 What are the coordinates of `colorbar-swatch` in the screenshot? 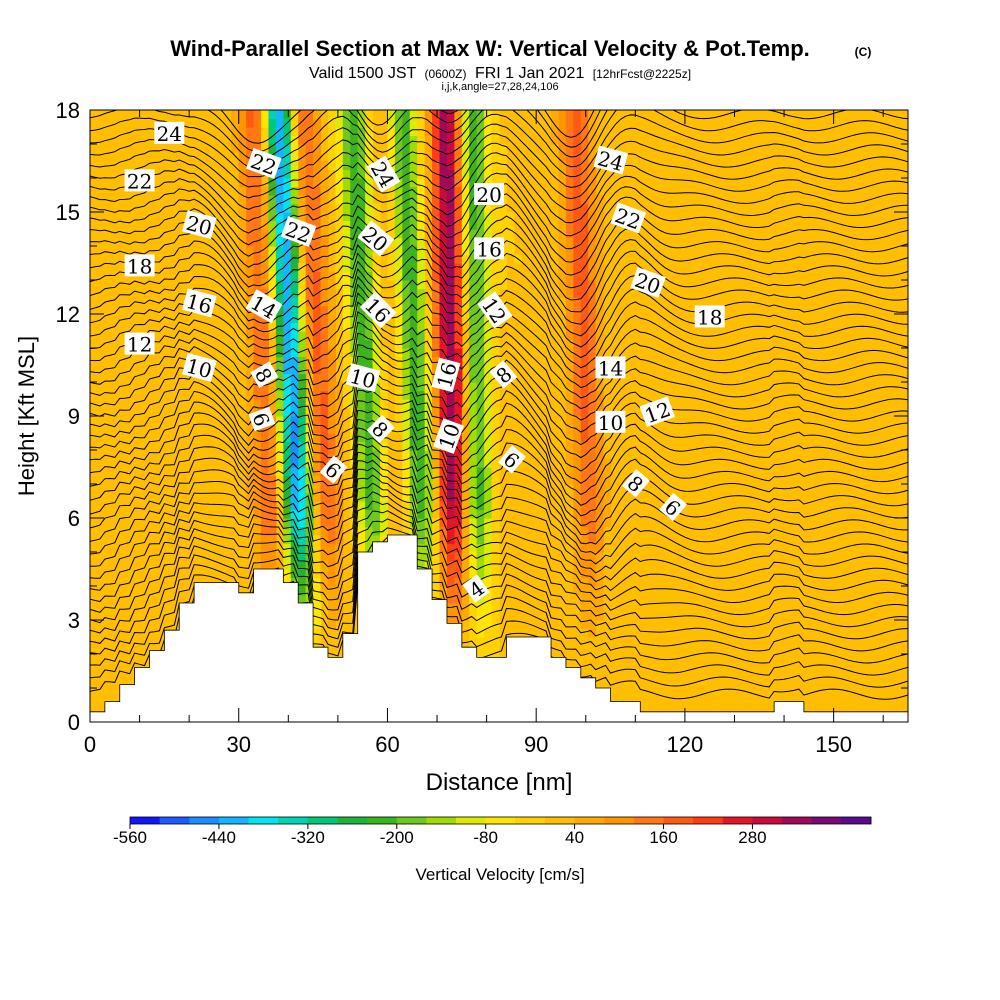 It's located at (293, 820).